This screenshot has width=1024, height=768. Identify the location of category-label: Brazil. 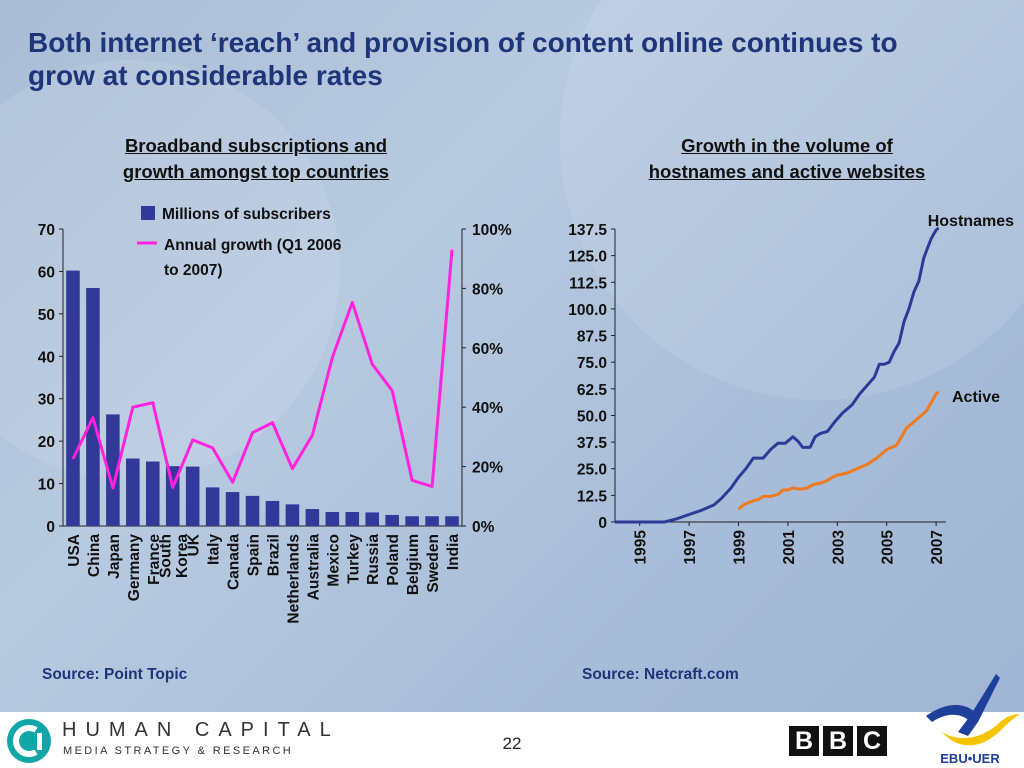
(273, 555).